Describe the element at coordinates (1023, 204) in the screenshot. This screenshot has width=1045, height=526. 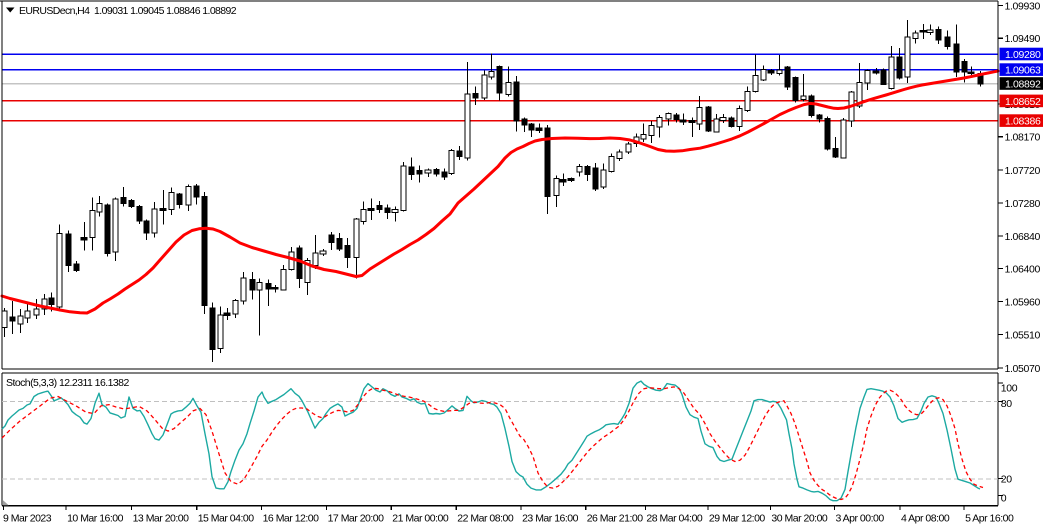
I see `svg-text: 1.07280` at that location.